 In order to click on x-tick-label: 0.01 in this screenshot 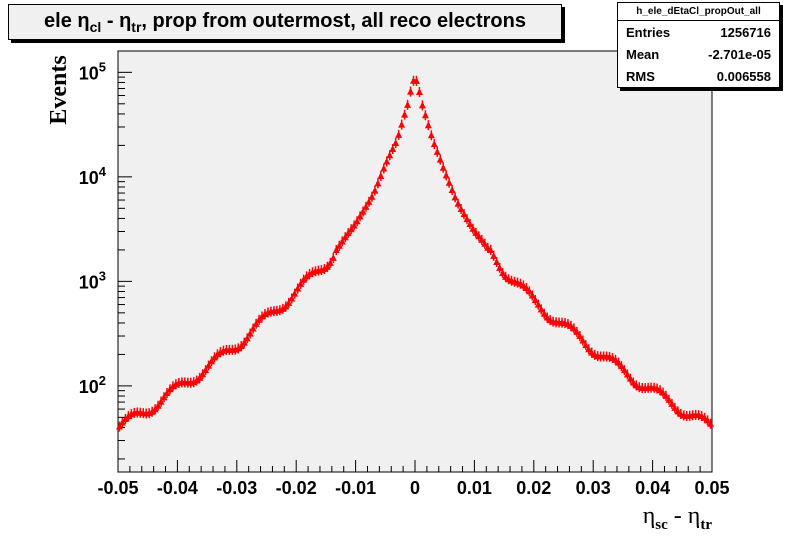, I will do `click(474, 488)`.